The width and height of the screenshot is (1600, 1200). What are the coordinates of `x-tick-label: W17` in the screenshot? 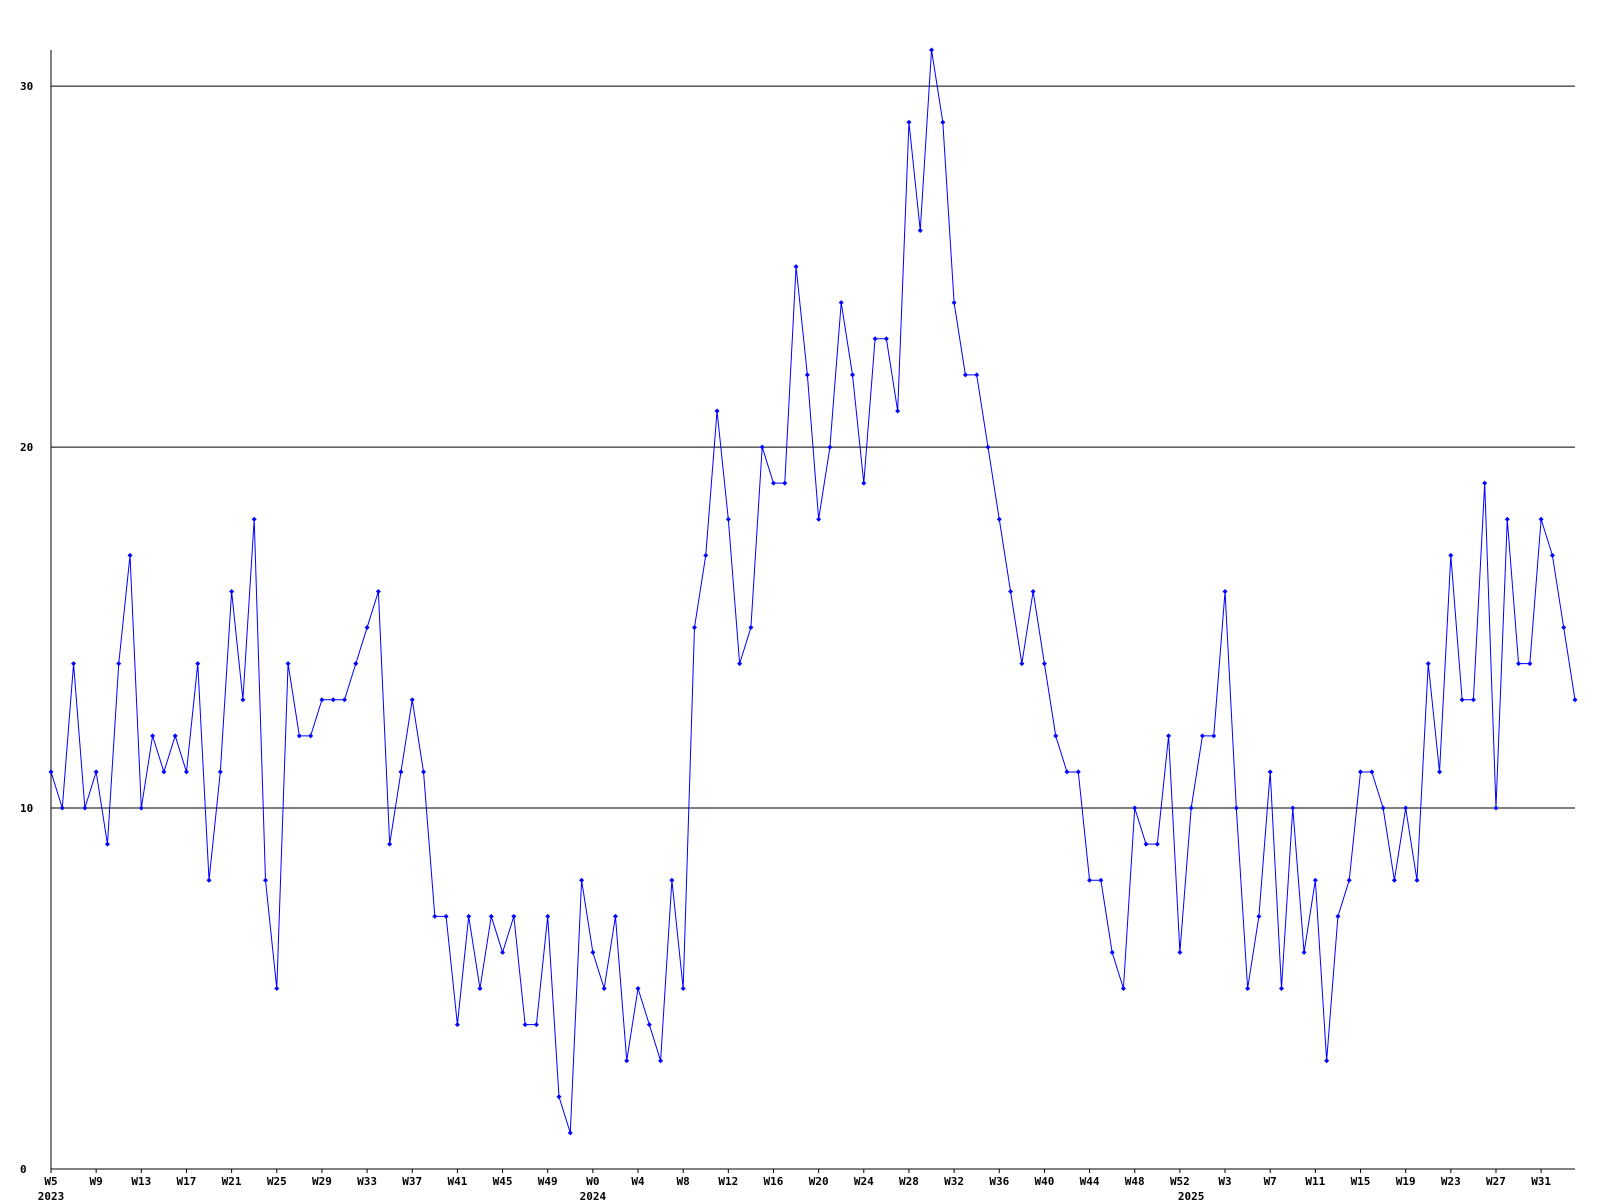 It's located at (187, 1181).